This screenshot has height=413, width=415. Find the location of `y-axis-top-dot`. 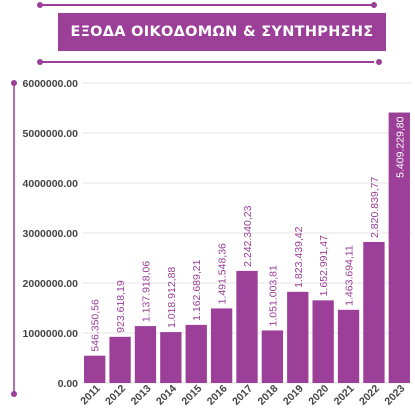

y-axis-top-dot is located at coordinates (14, 83).